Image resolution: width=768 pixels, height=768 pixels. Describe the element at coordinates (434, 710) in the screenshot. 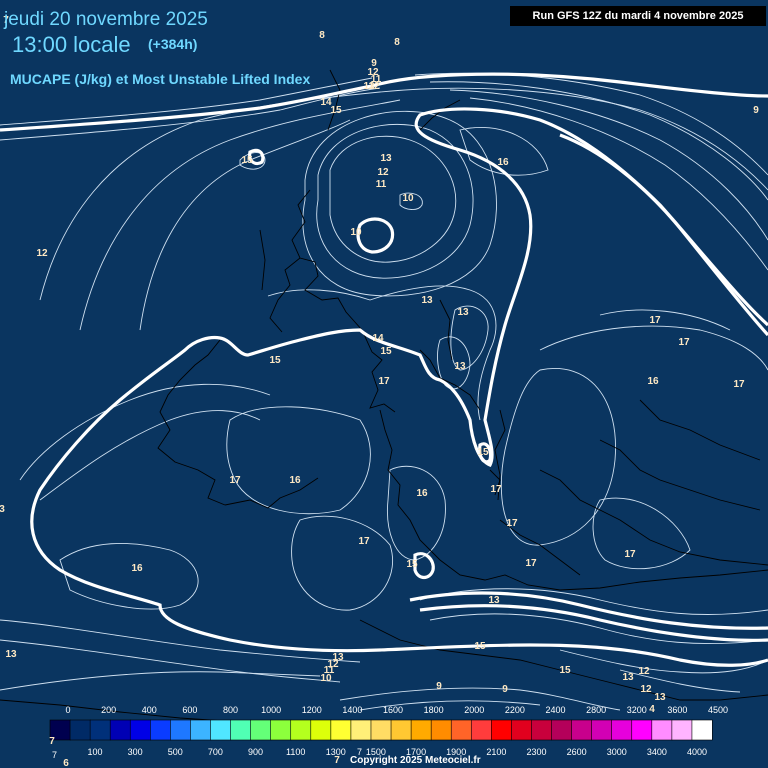

I see `scale-top-label: 1800` at that location.